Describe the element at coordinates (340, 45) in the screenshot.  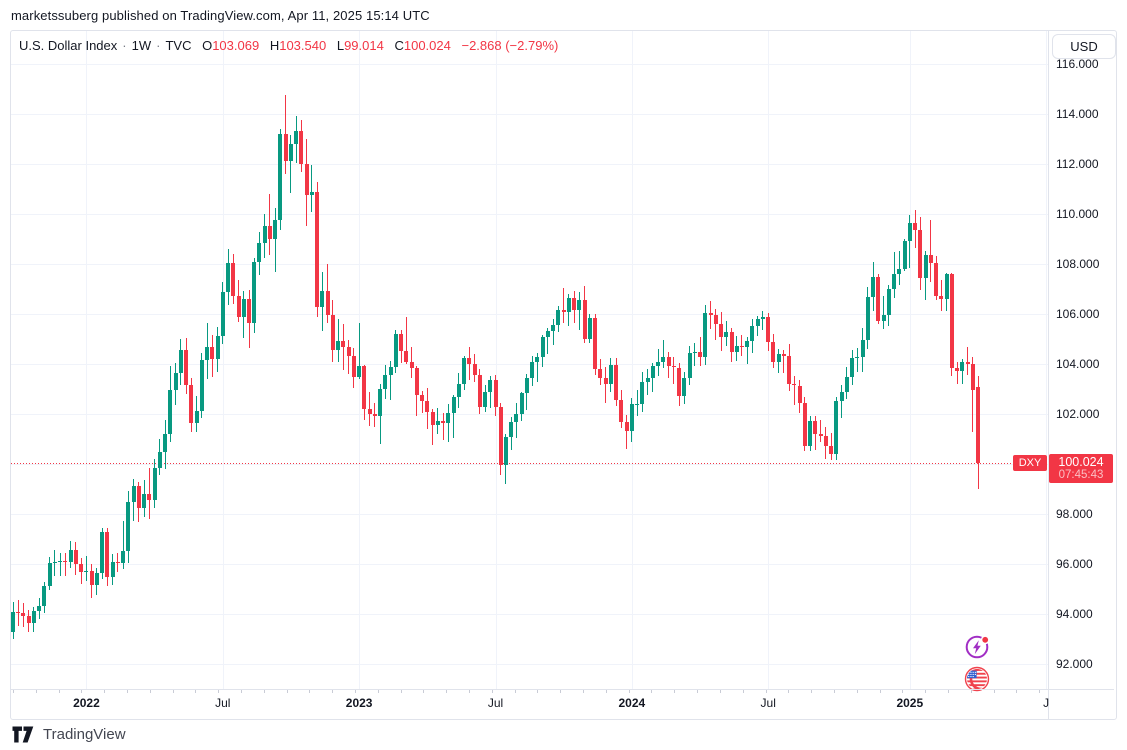
I see `low-label: L` at that location.